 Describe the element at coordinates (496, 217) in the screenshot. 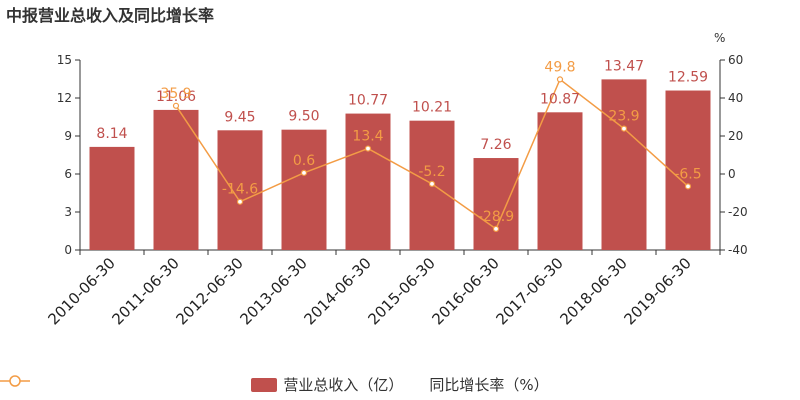

I see `line-value-label: -28.9` at that location.